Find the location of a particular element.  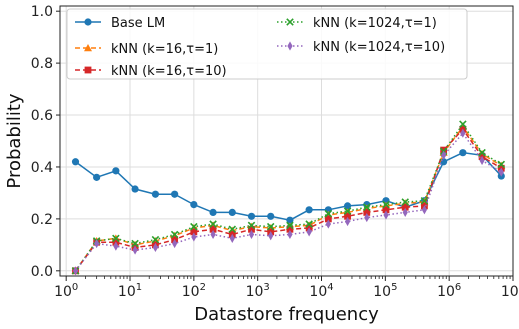

x-tick-label: 10¹ is located at coordinates (130, 291).